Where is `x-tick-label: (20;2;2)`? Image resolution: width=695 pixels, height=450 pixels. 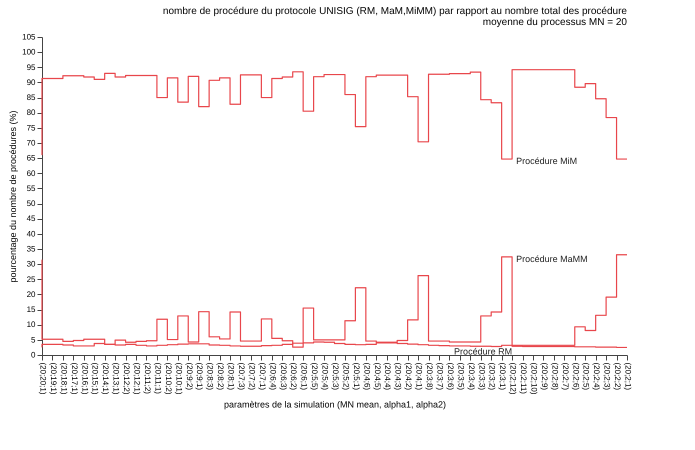 x-tick-label: (20;2;2) is located at coordinates (617, 376).